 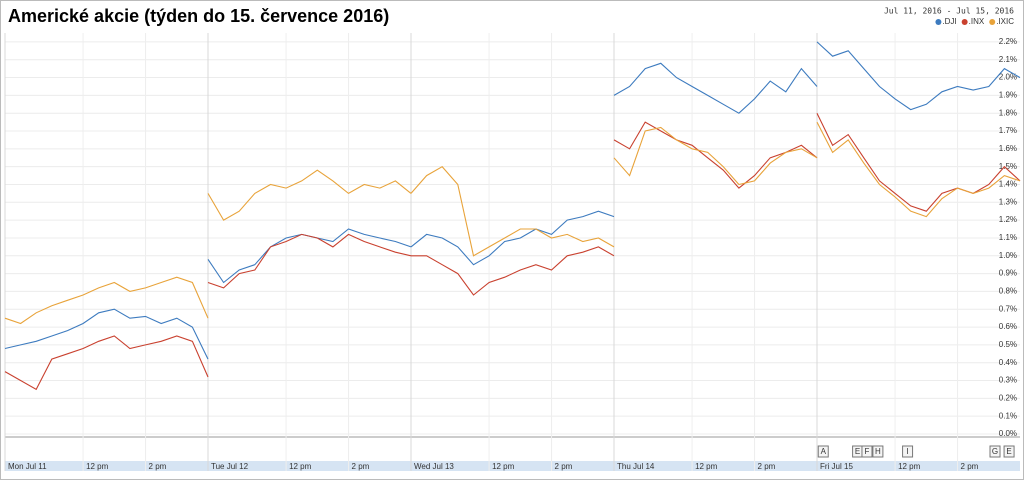 I want to click on legend-label: .IXIC, so click(x=1005, y=21).